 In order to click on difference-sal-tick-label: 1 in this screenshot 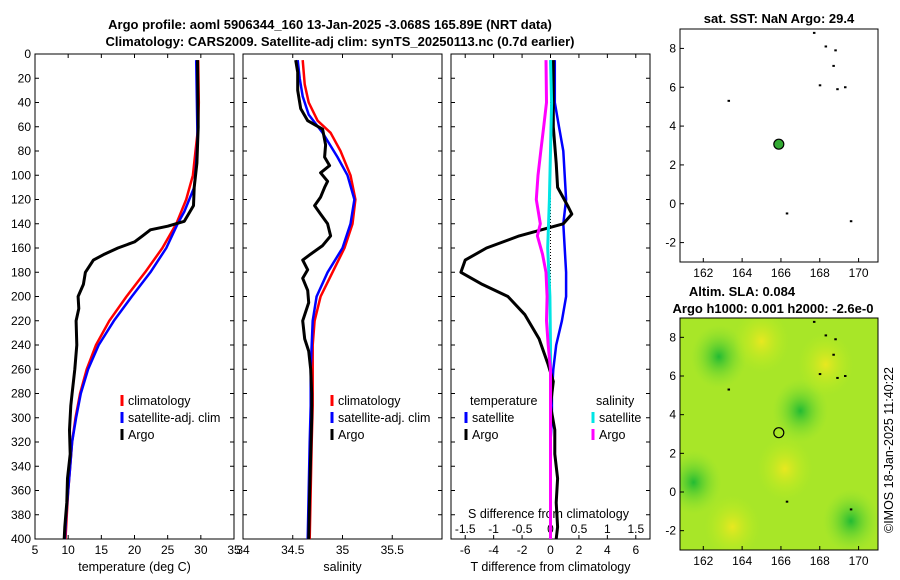, I will do `click(607, 529)`.